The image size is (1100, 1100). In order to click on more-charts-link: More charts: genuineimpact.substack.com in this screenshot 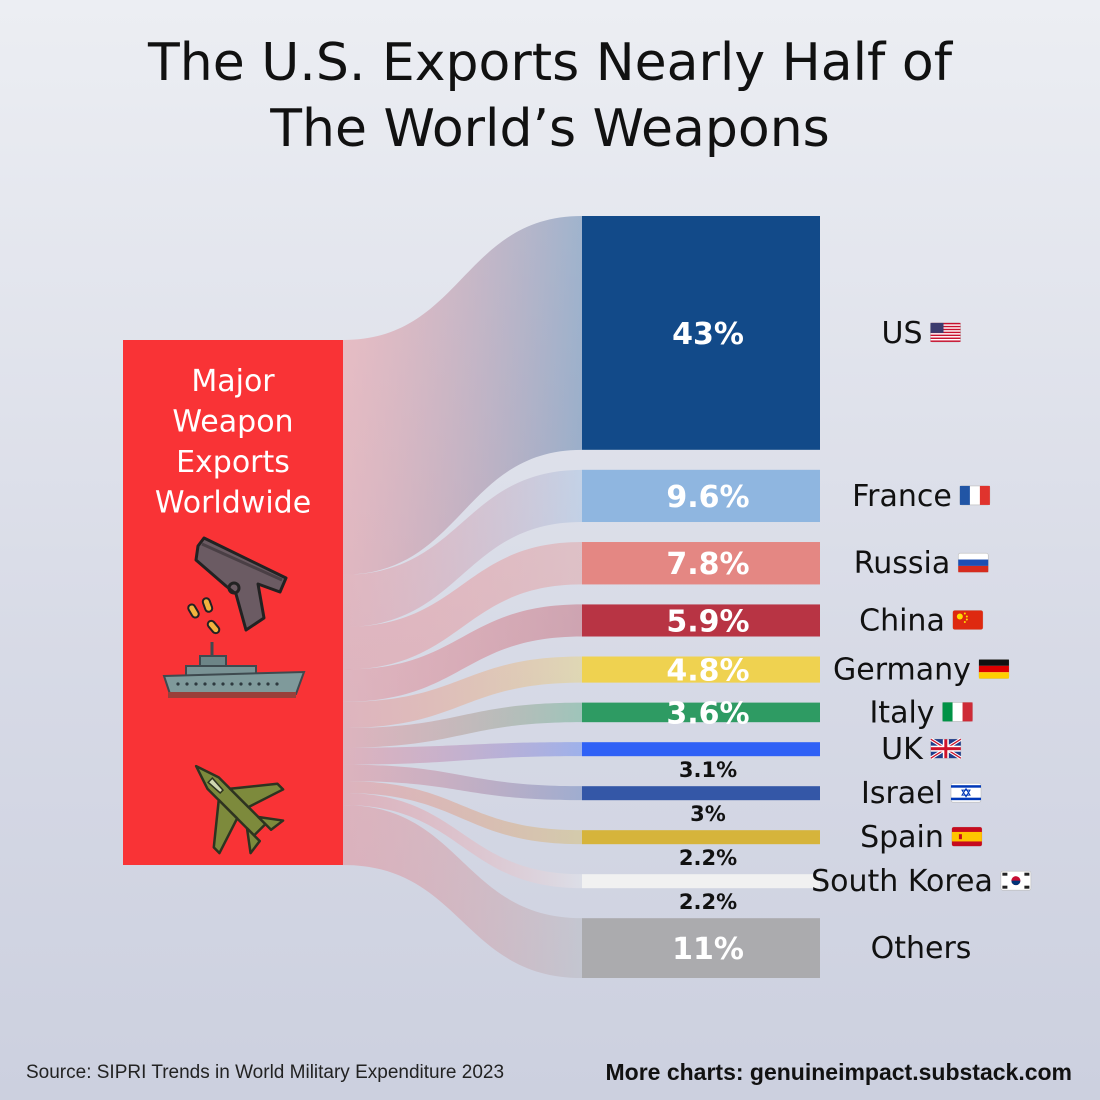, I will do `click(838, 1072)`.